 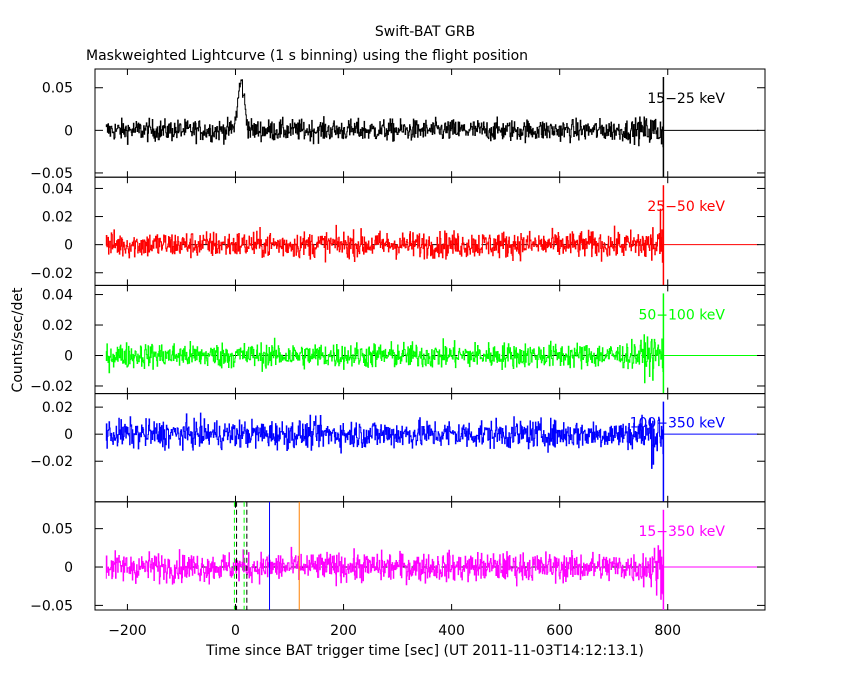 What do you see at coordinates (235, 631) in the screenshot?
I see `x-tick-label: 0` at bounding box center [235, 631].